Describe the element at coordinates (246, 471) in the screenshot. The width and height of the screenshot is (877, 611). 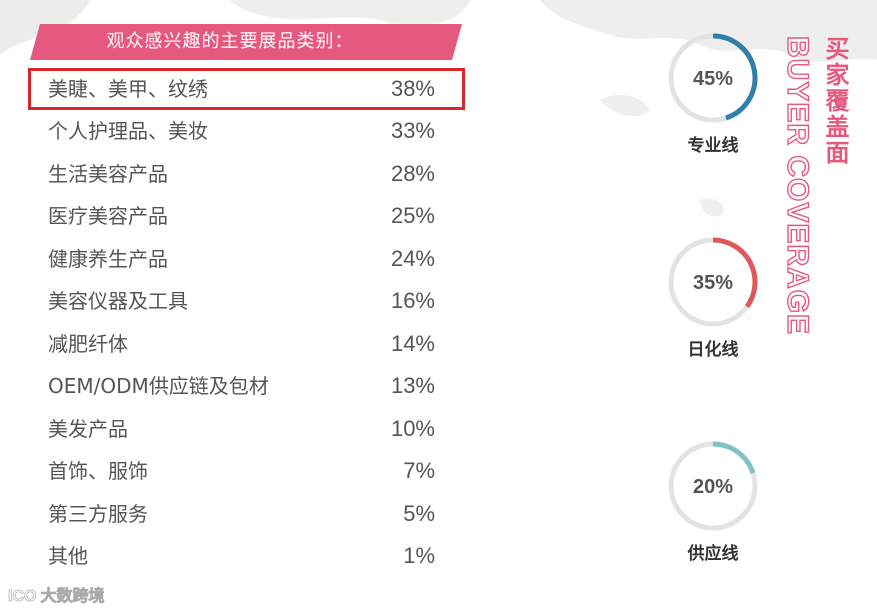
I see `table-row: 首饰、服饰 7%` at that location.